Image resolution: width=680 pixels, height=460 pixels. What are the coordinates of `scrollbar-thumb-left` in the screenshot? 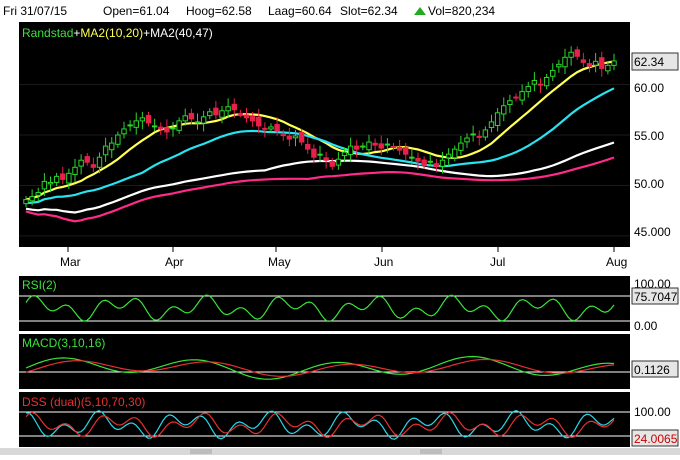 It's located at (201, 451).